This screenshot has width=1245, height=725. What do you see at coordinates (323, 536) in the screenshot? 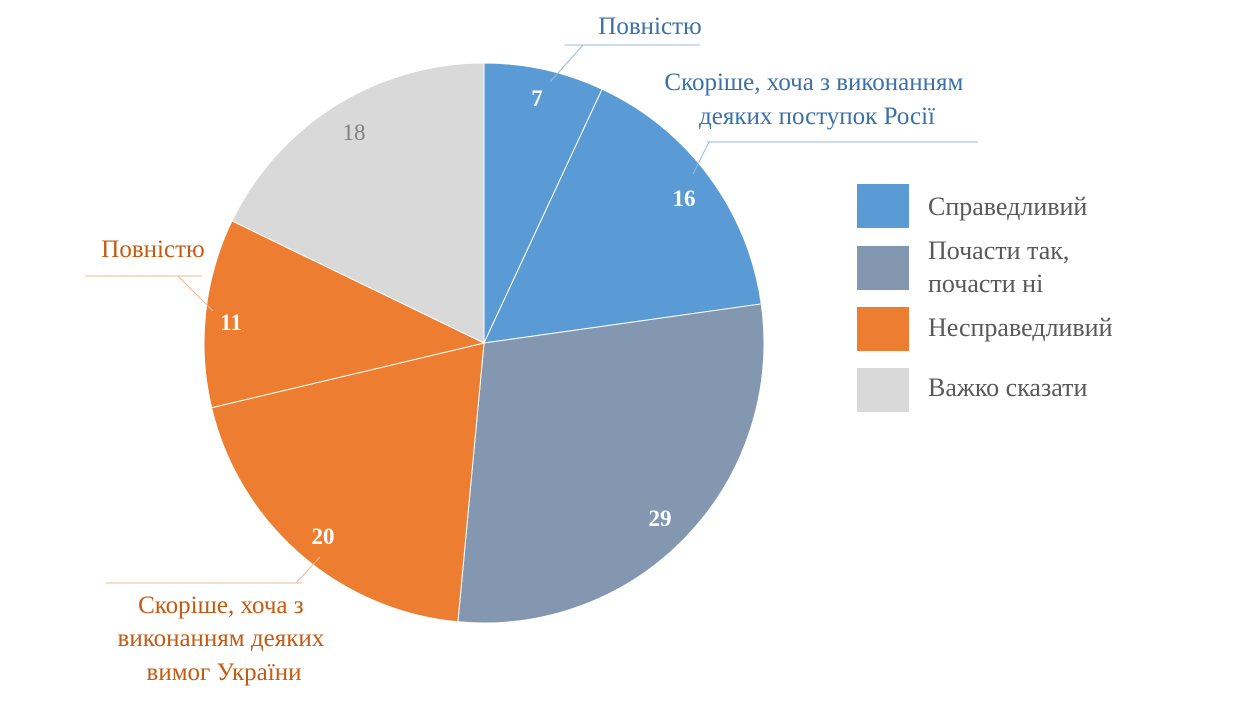
I see `value-label-slice-3: 20` at bounding box center [323, 536].